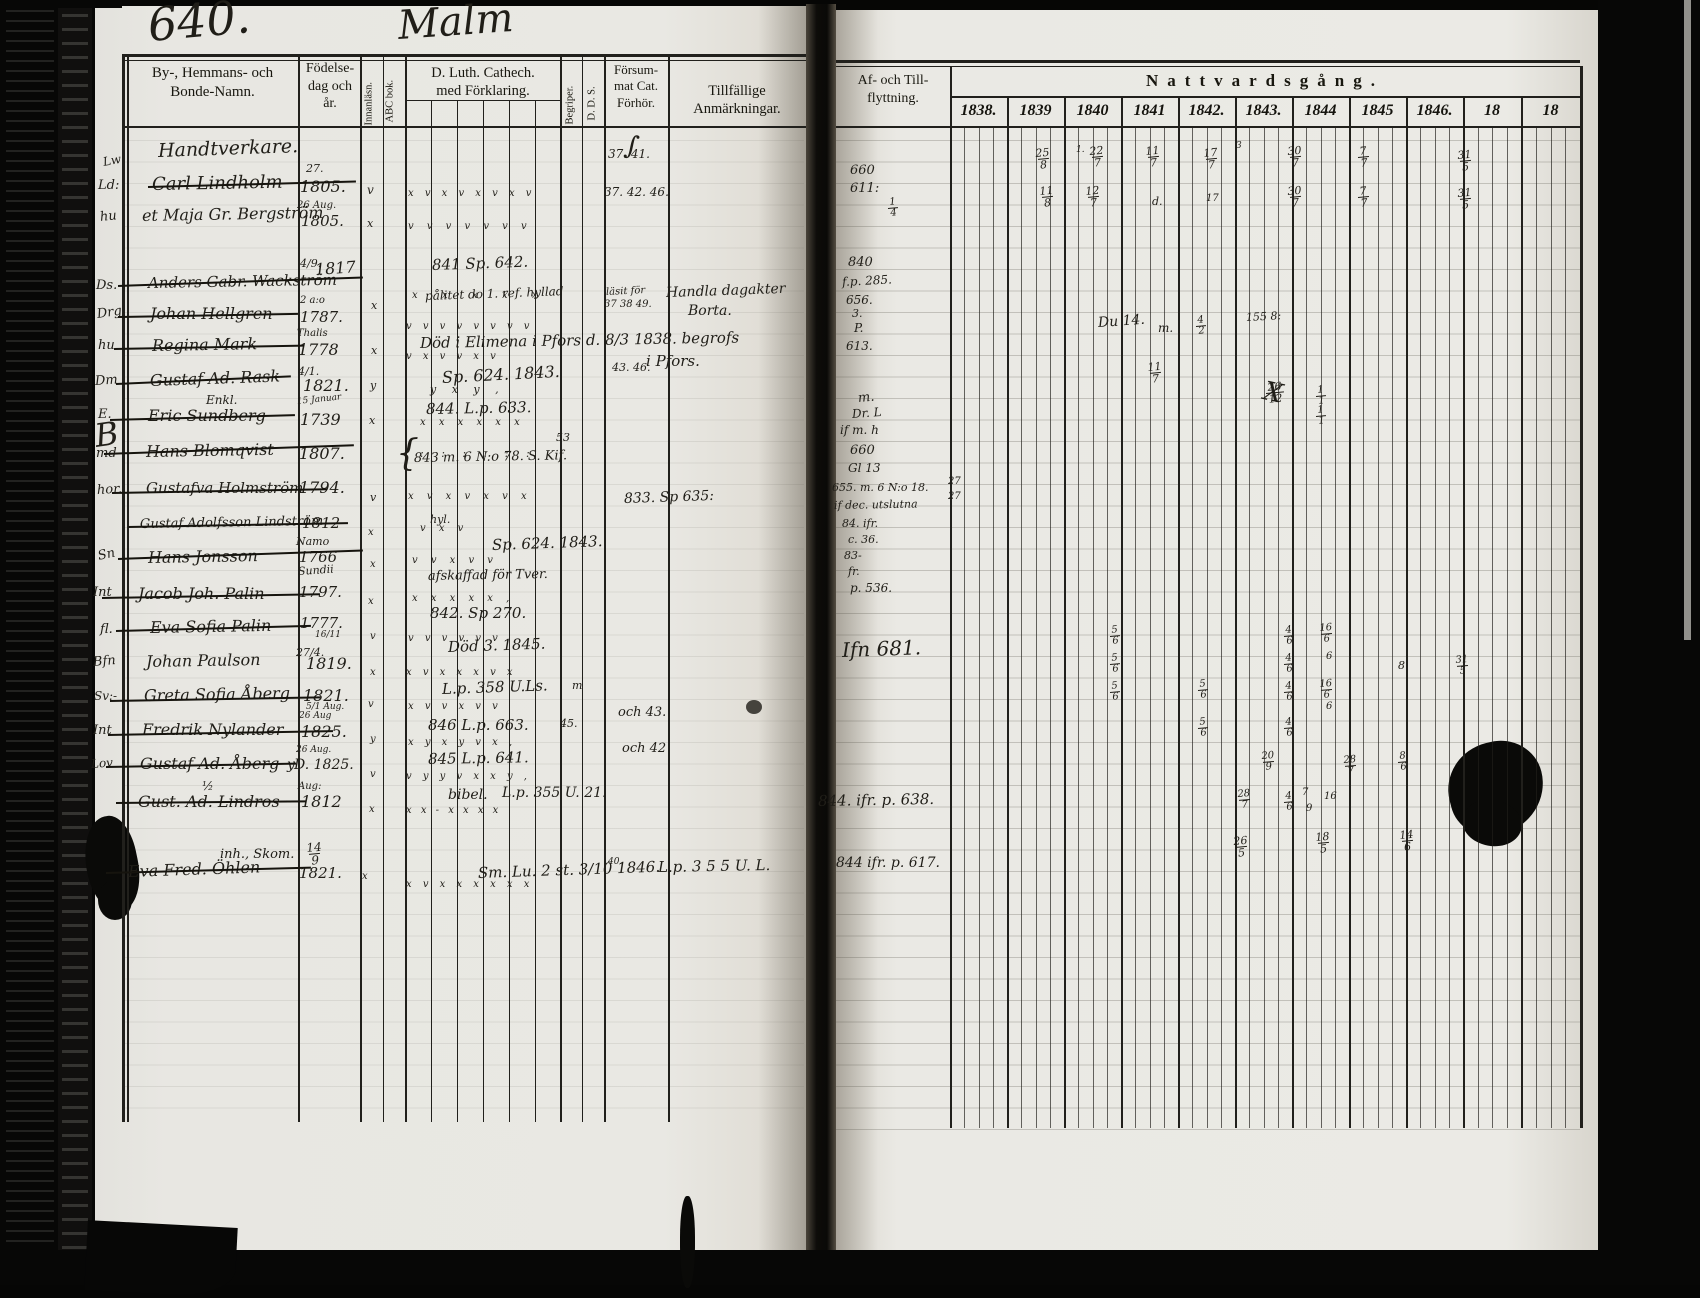 The image size is (1700, 1298). Describe the element at coordinates (563, 437) in the screenshot. I see `handwriting-note: 53` at that location.